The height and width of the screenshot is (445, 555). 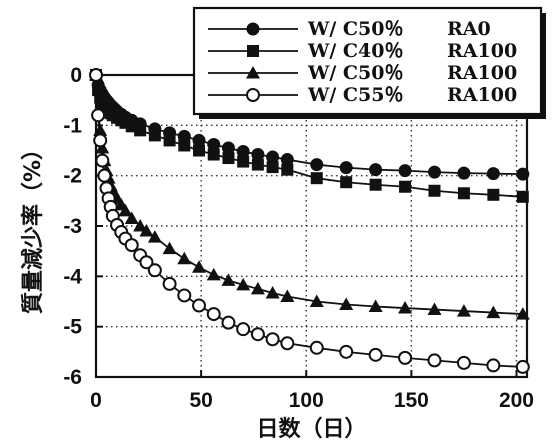 I want to click on x-tick-label: 0, so click(x=96, y=400).